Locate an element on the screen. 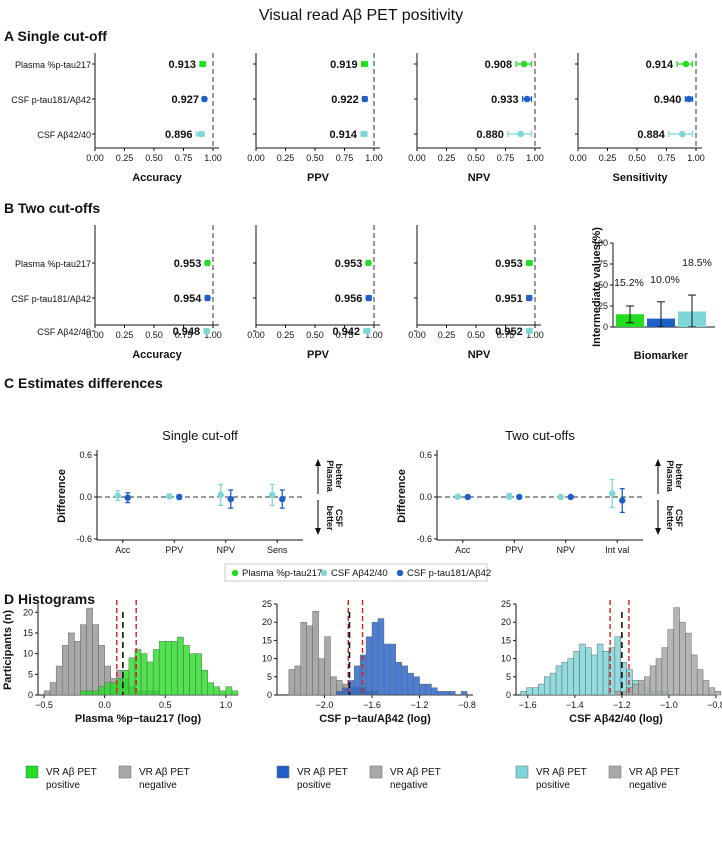 The image size is (722, 856). section-title-B: B Two cut-offs is located at coordinates (52, 208).